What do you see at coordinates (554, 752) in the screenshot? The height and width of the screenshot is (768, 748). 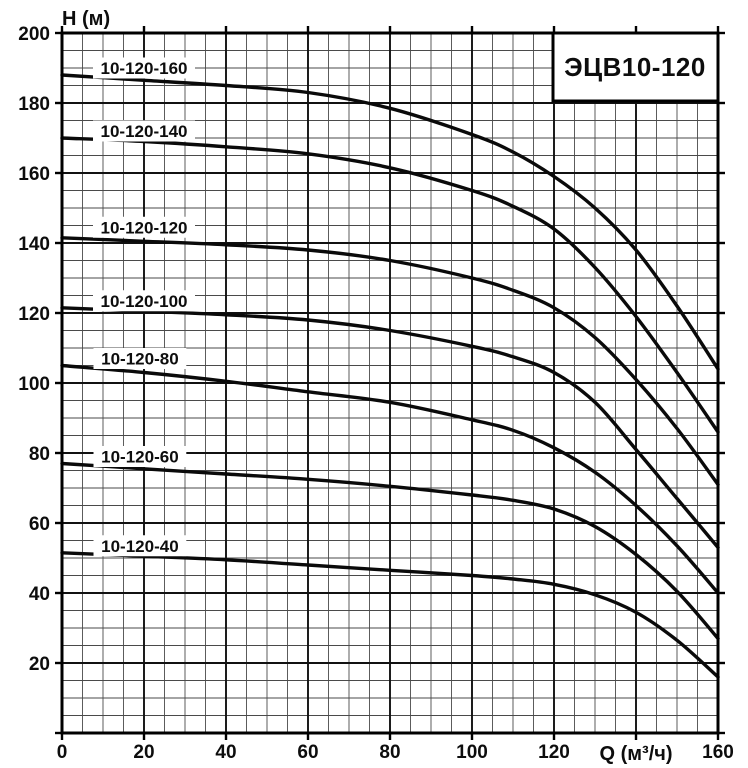 I see `x-tick-label-120: 120` at bounding box center [554, 752].